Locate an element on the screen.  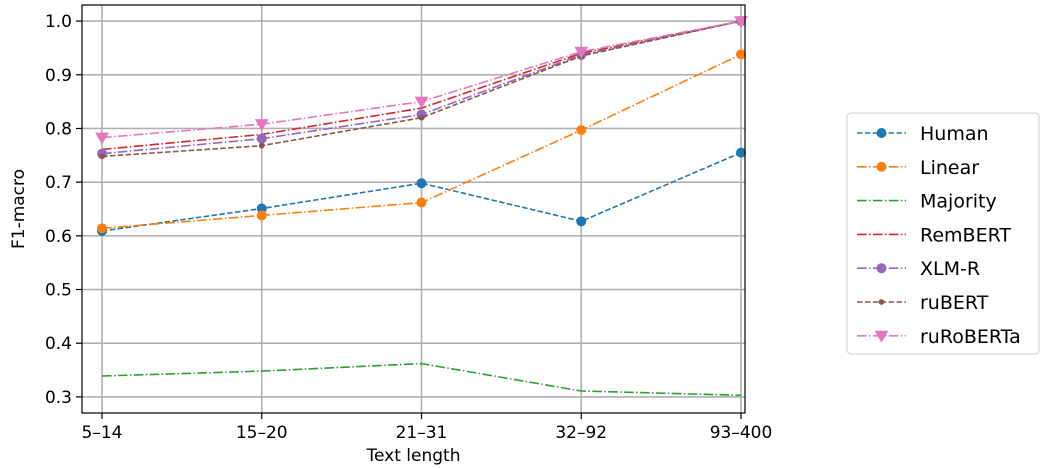
legend-item: ruRoBERTa is located at coordinates (939, 337).